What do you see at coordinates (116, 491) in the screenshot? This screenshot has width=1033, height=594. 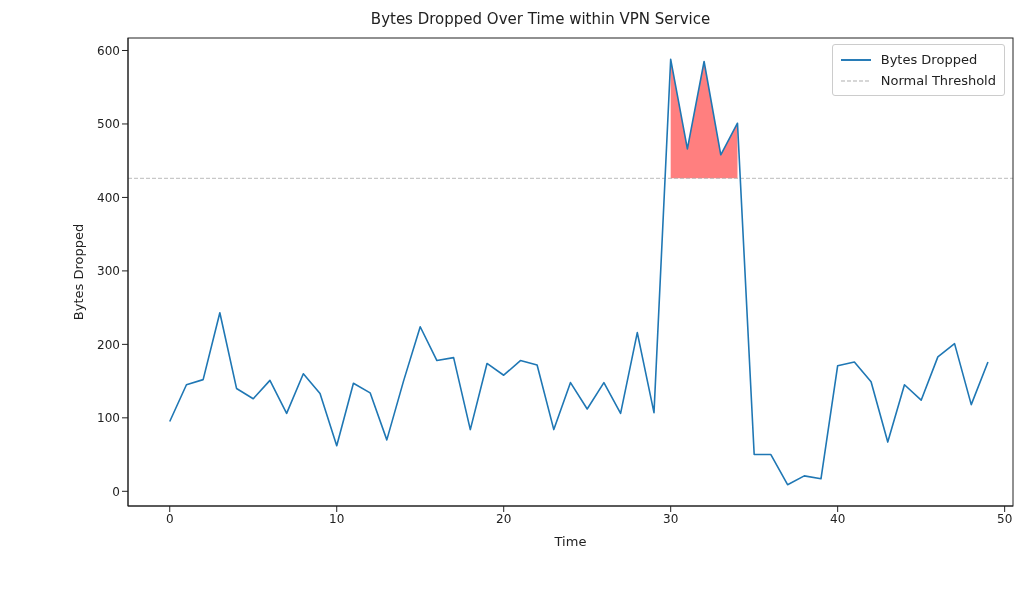 I see `y-tick-label: 0` at bounding box center [116, 491].